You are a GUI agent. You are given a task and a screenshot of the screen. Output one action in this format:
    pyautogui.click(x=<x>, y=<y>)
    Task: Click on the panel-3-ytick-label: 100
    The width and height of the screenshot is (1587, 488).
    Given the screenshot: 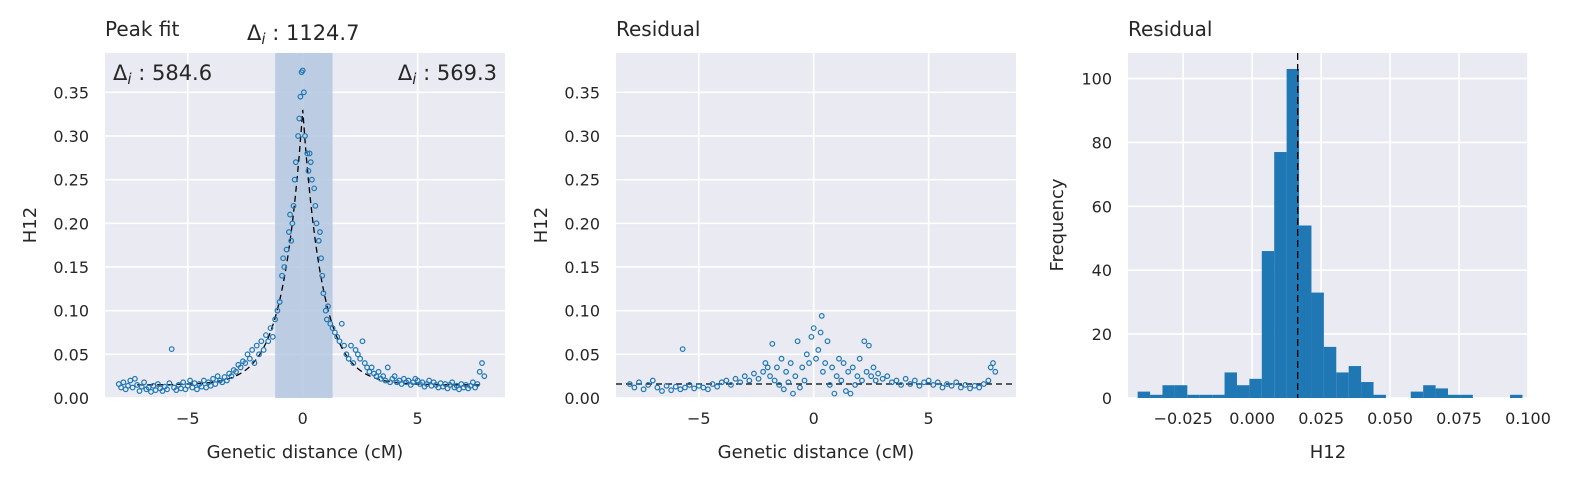 What is the action you would take?
    pyautogui.click(x=1096, y=79)
    